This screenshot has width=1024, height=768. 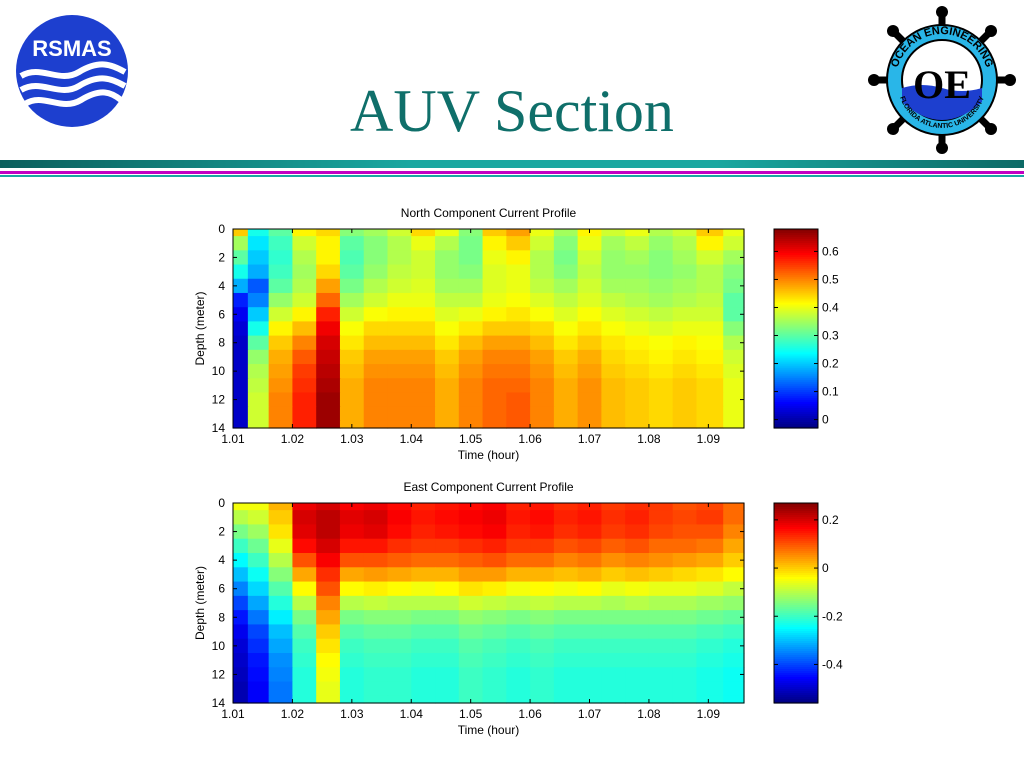 What do you see at coordinates (233, 714) in the screenshot?
I see `x-tick-label: 1.01` at bounding box center [233, 714].